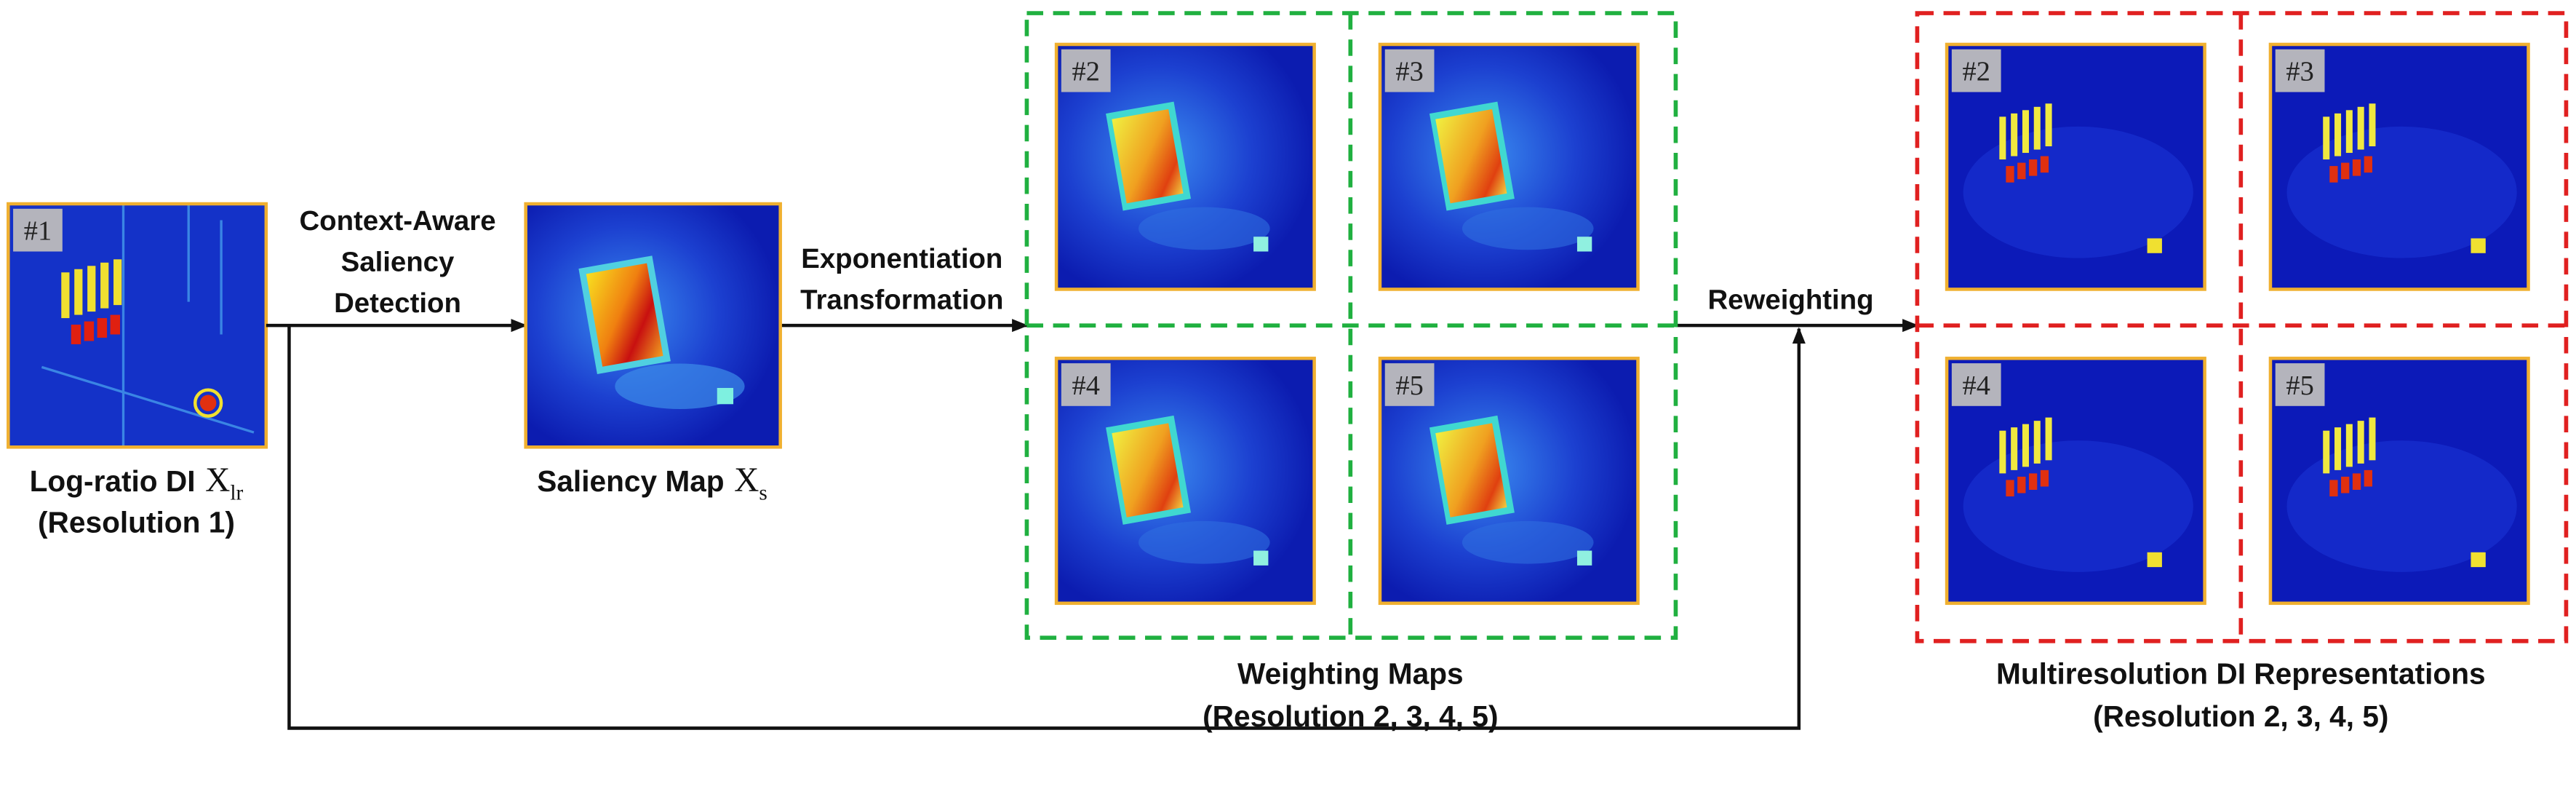 The width and height of the screenshot is (2576, 789). Describe the element at coordinates (1790, 300) in the screenshot. I see `step-label: Reweighting` at that location.